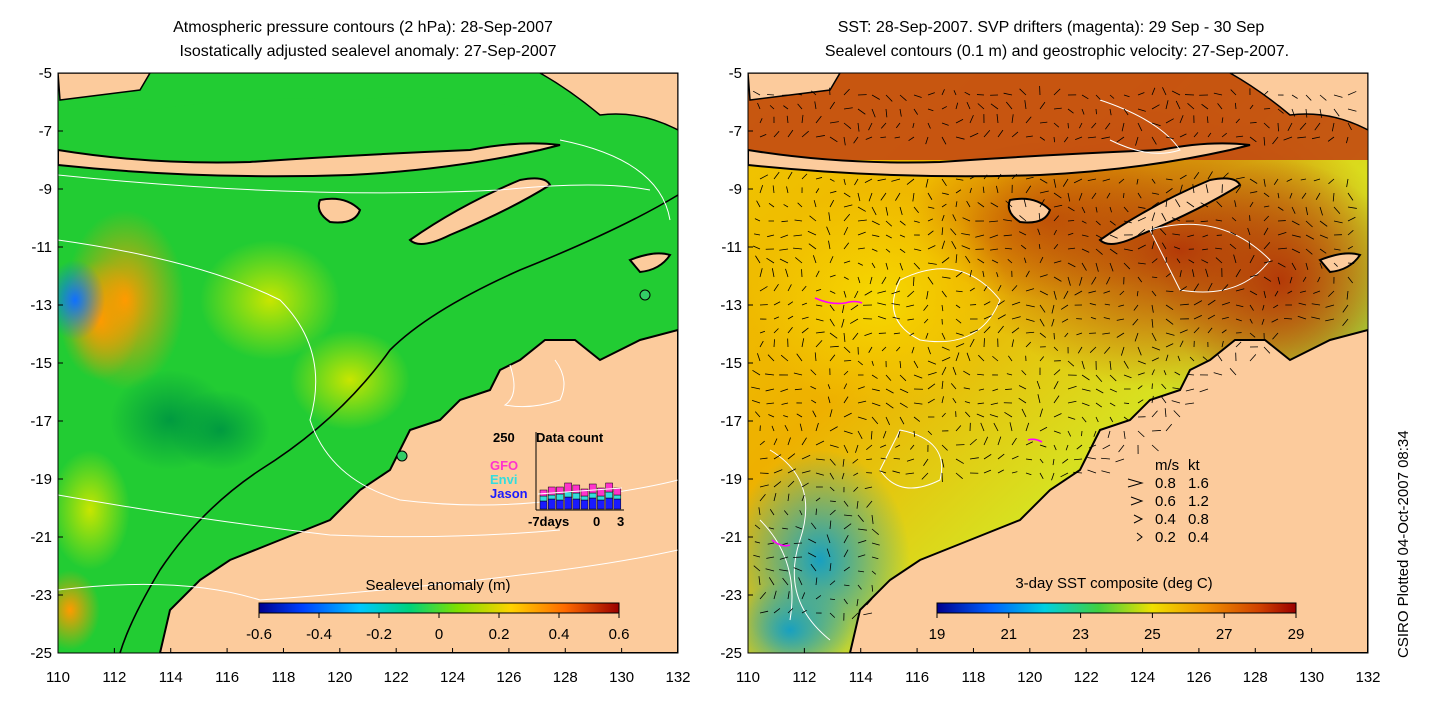 Image resolution: width=1440 pixels, height=725 pixels. I want to click on left-colorbar-tick: -0.2, so click(379, 634).